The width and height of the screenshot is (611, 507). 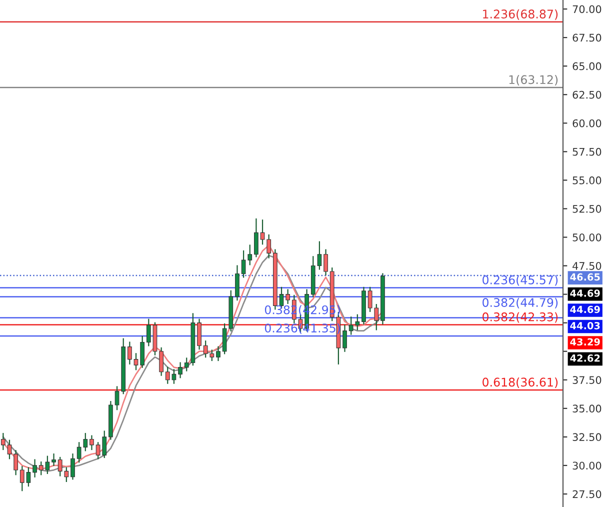 What do you see at coordinates (520, 303) in the screenshot?
I see `ref-line-label: 0.382(44.79)` at bounding box center [520, 303].